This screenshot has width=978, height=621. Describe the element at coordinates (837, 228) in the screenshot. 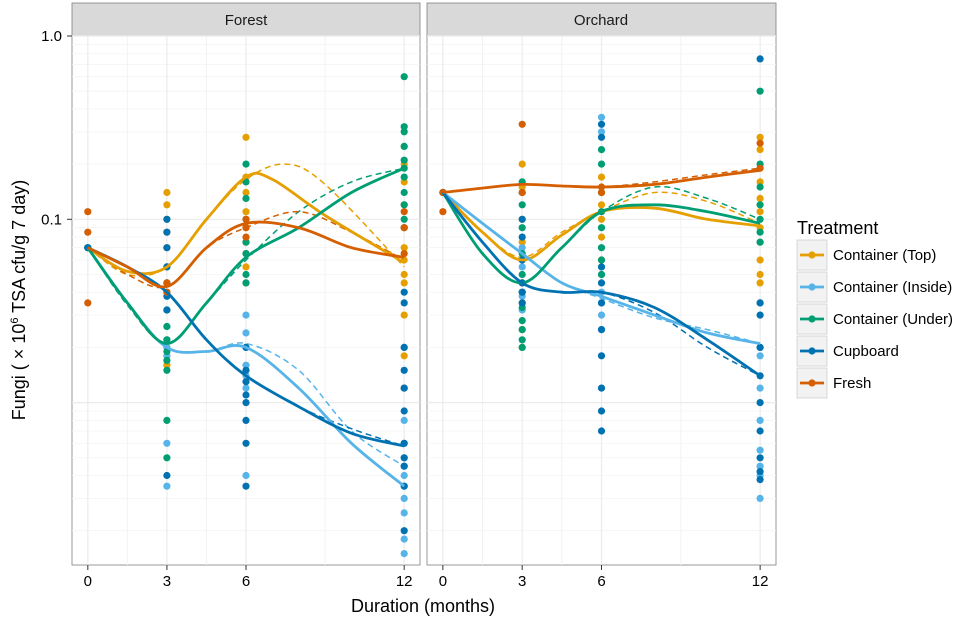

I see `legend-title: Treatment` at that location.